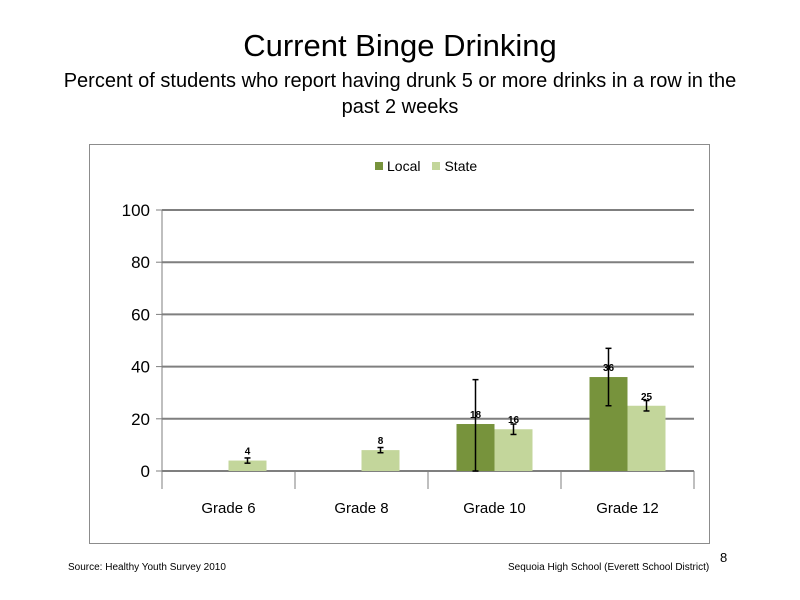 The height and width of the screenshot is (600, 800). Describe the element at coordinates (140, 367) in the screenshot. I see `y-tick-label: 40` at that location.